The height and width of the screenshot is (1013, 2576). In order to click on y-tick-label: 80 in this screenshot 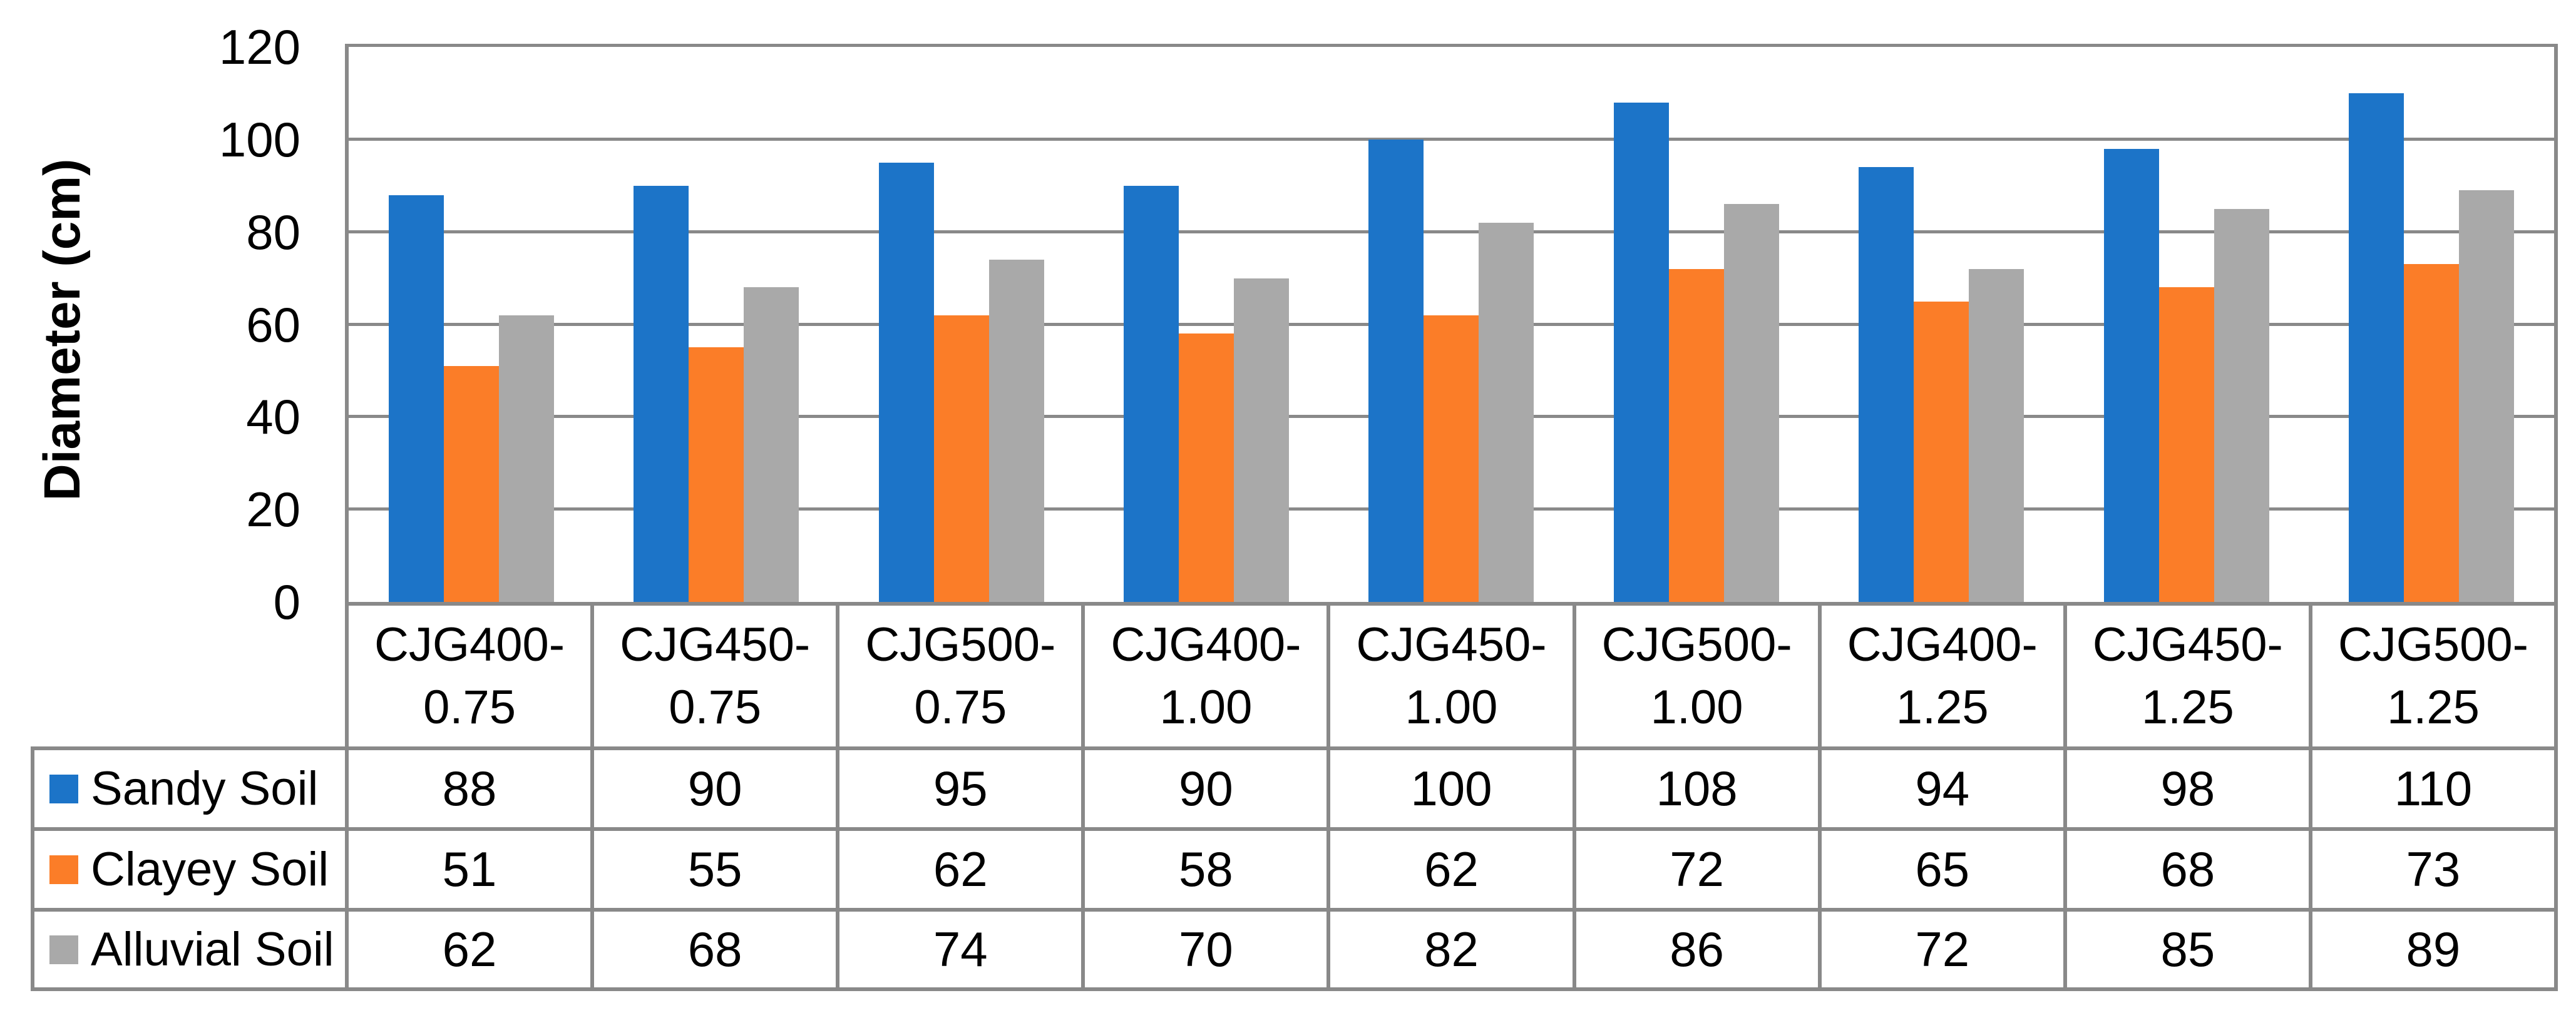, I will do `click(273, 232)`.